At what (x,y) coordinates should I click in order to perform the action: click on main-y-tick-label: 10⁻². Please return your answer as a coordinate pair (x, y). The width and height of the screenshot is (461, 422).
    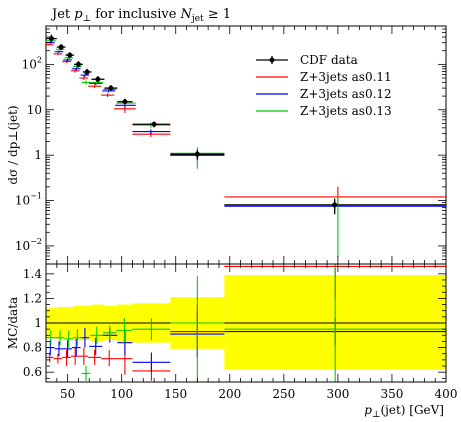
    Looking at the image, I should click on (28, 245).